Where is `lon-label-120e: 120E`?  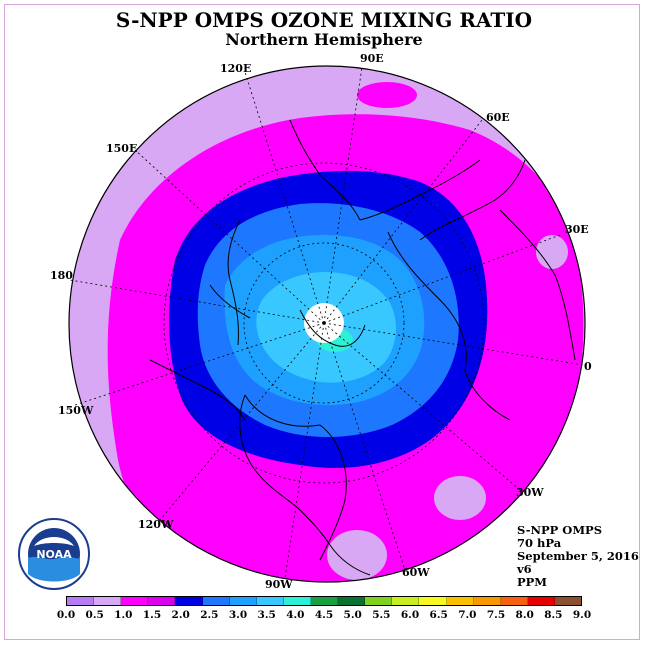 lon-label-120e: 120E is located at coordinates (236, 68).